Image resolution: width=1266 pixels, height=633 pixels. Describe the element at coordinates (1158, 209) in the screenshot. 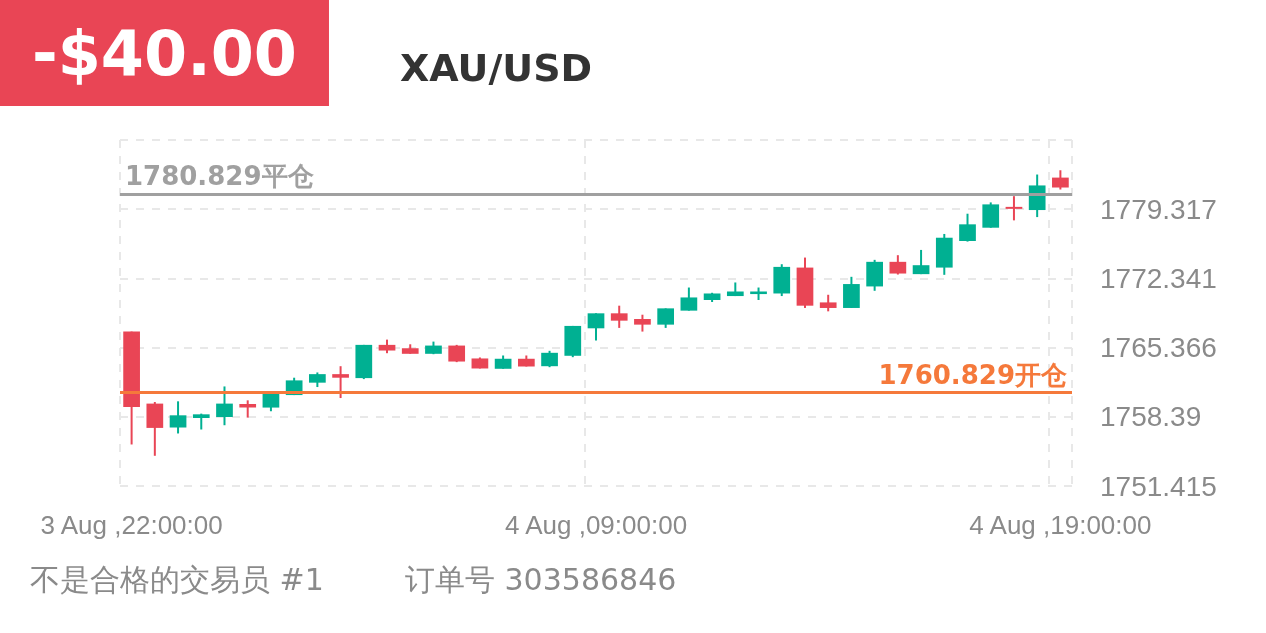

I see `y-tick-label: 1779.317` at that location.